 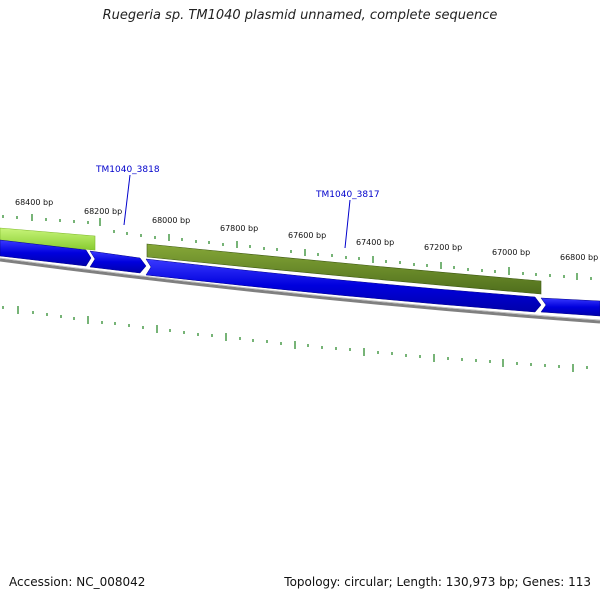 I want to click on ruler-label: 68200 bp, so click(x=103, y=211).